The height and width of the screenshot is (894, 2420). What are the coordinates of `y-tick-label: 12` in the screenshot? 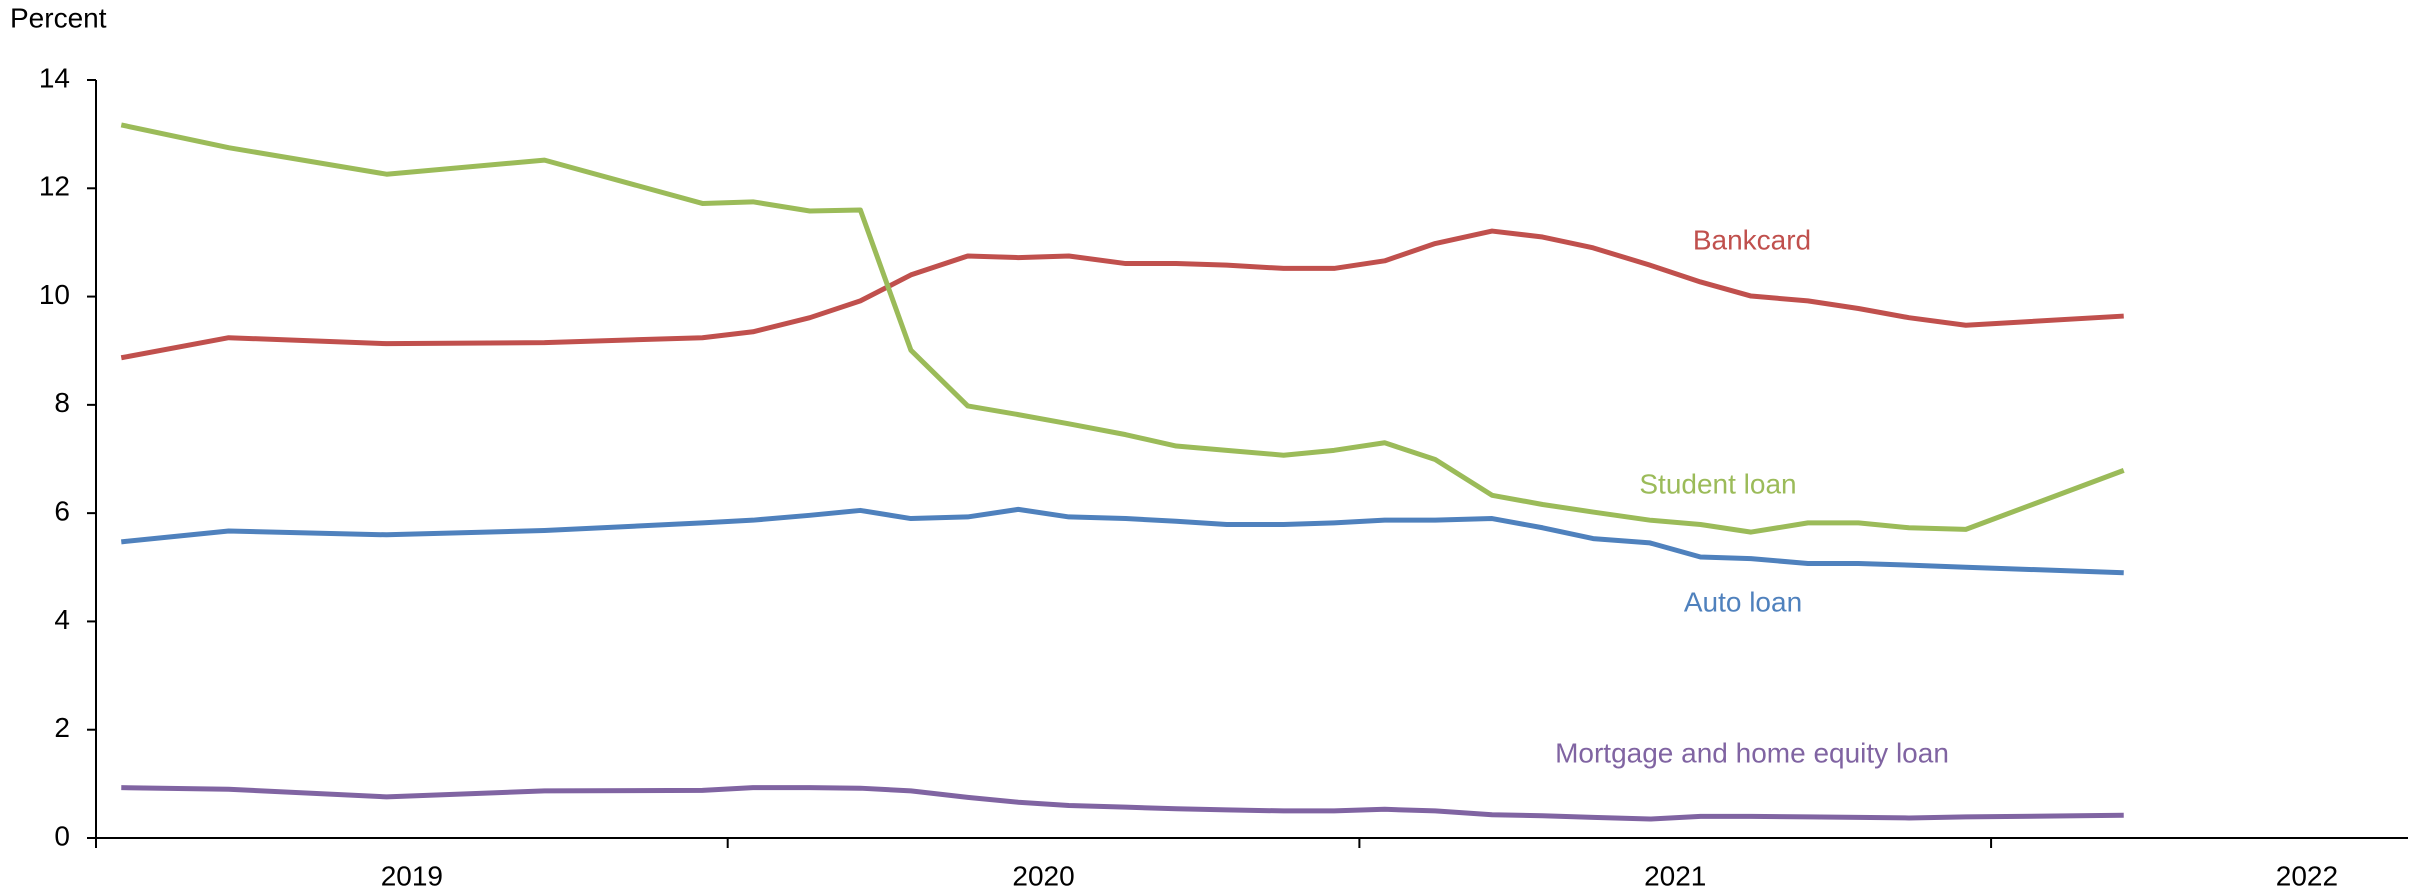 It's located at (54, 186).